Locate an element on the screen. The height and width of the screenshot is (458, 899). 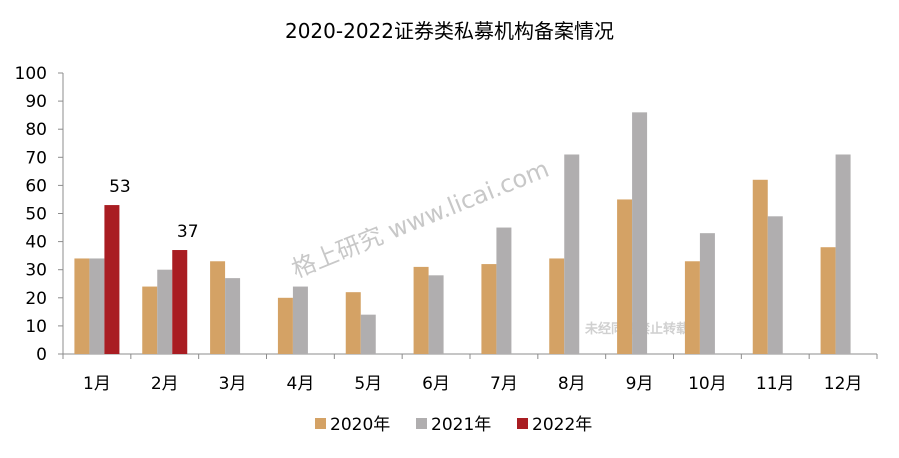
legend-item: 2022年 is located at coordinates (554, 425).